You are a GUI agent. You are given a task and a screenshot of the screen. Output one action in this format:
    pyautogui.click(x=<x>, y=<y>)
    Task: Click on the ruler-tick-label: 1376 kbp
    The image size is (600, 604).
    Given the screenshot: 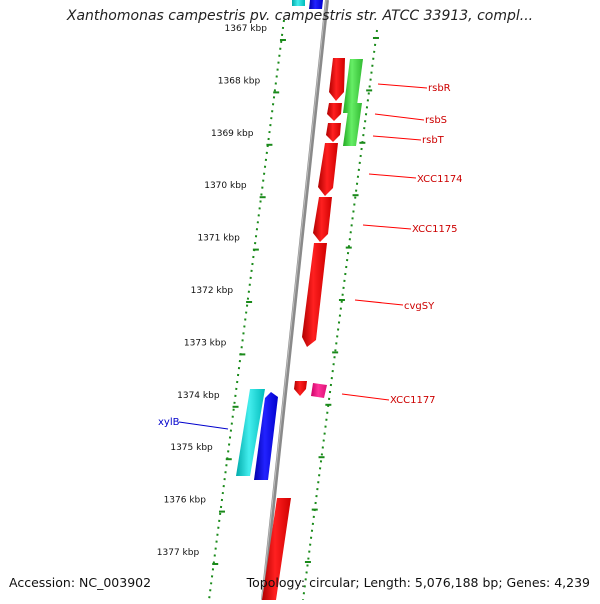 What is the action you would take?
    pyautogui.click(x=185, y=501)
    